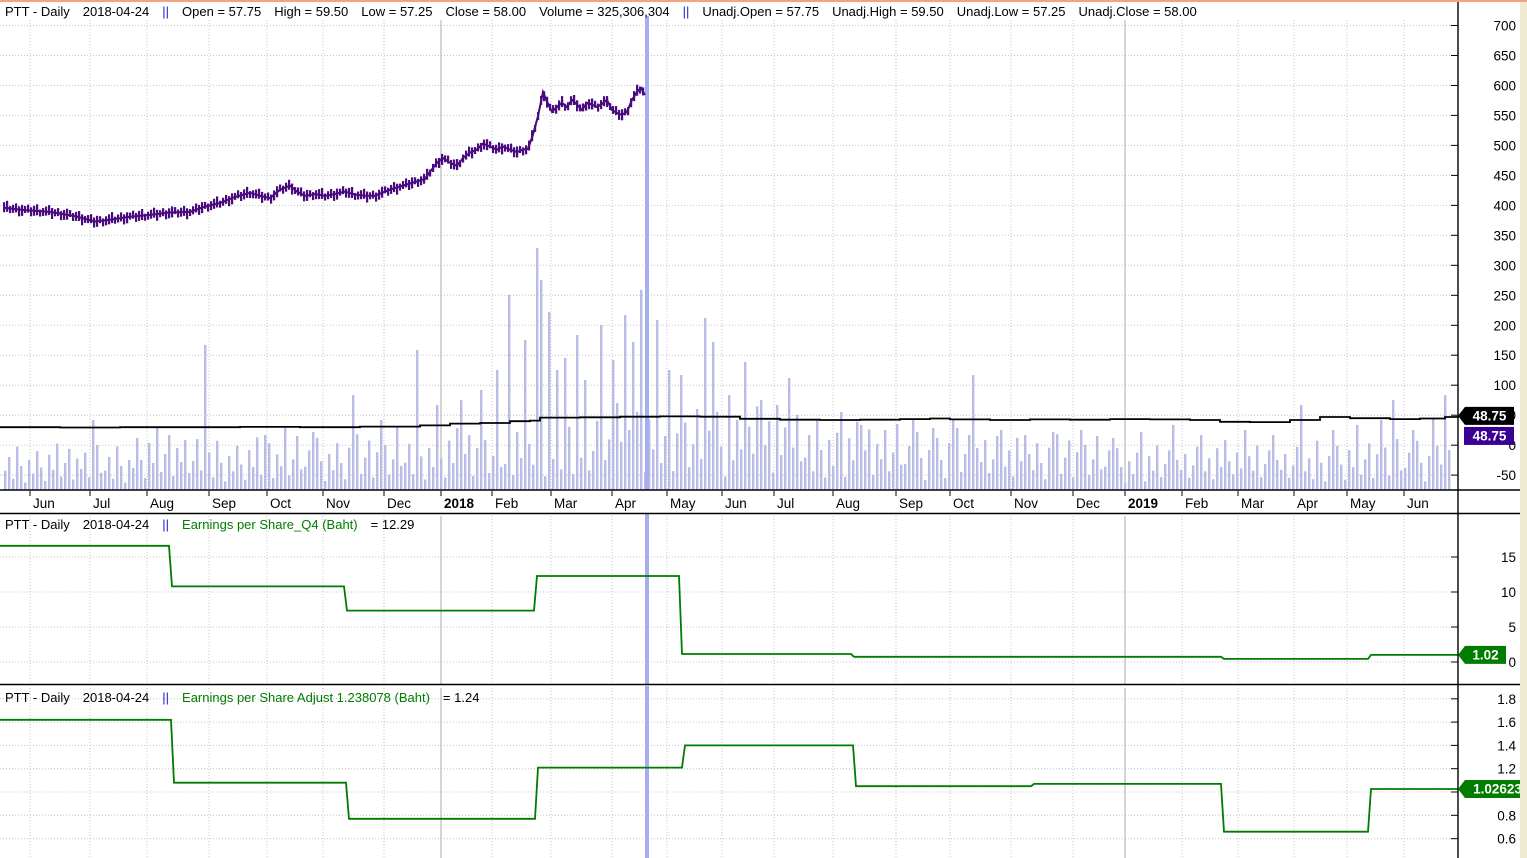  What do you see at coordinates (1506, 722) in the screenshot?
I see `svg-text: 1.6` at bounding box center [1506, 722].